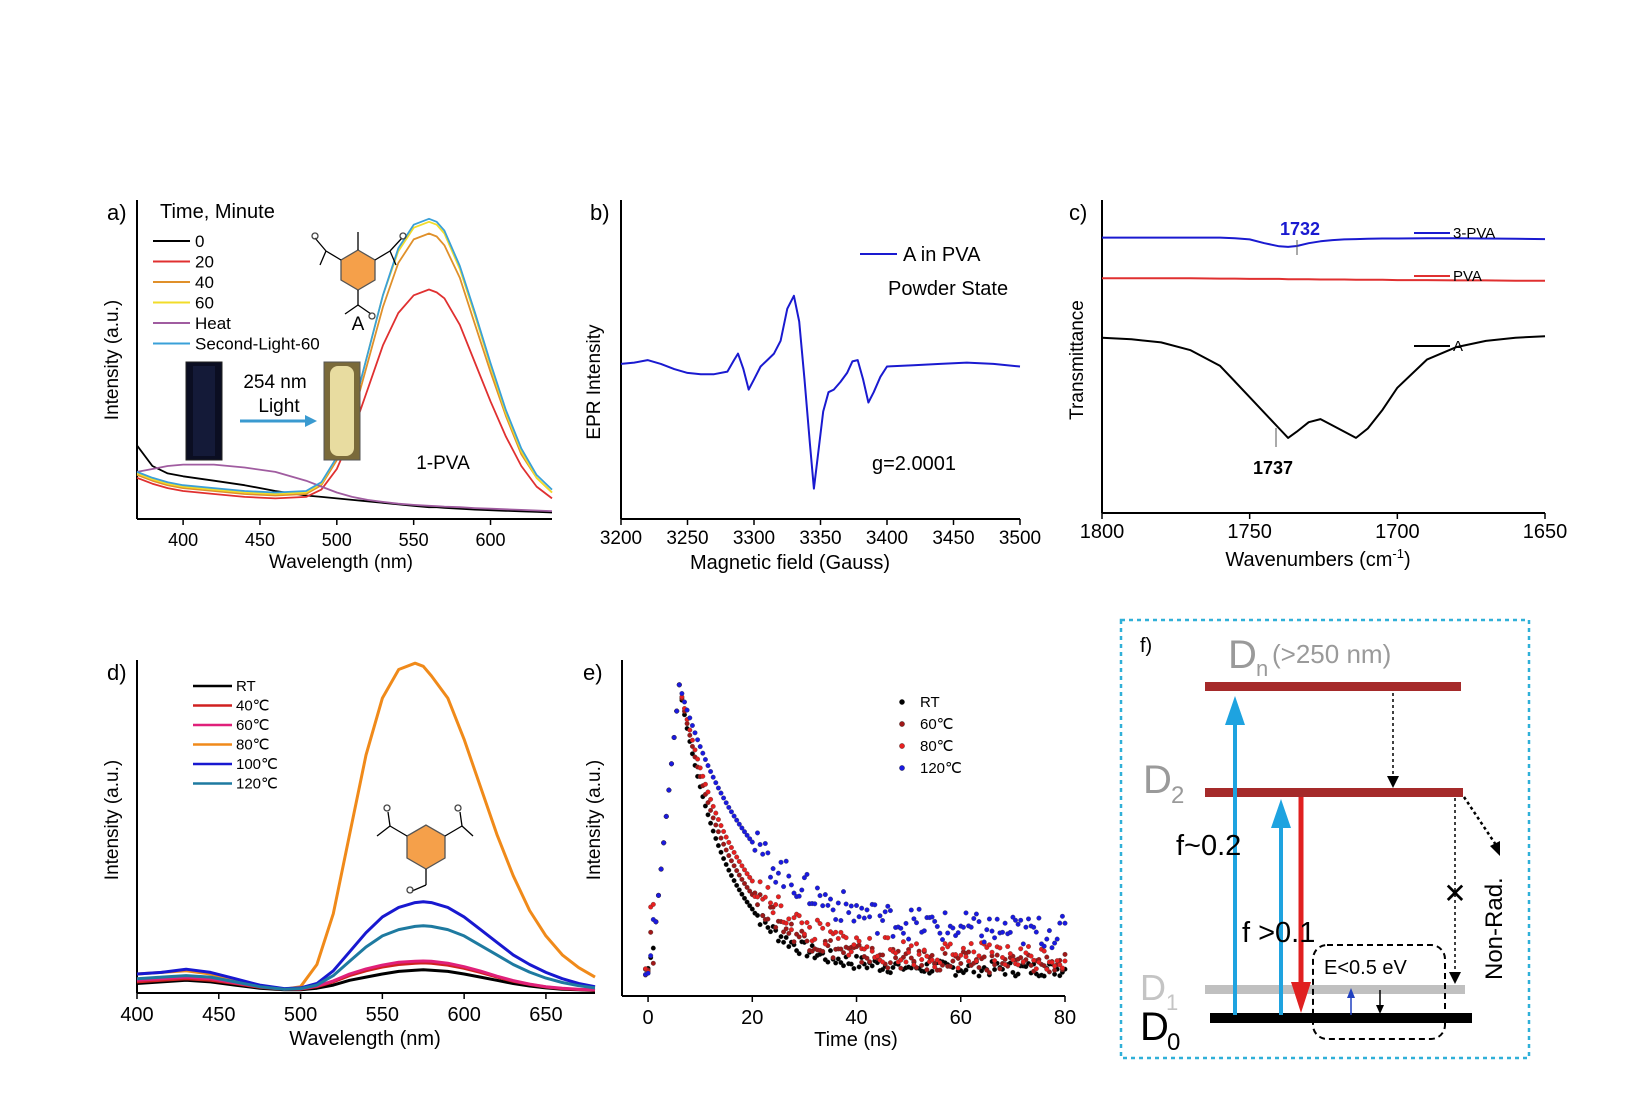  Describe the element at coordinates (1467, 276) in the screenshot. I see `legend-label-pva: PVA` at that location.